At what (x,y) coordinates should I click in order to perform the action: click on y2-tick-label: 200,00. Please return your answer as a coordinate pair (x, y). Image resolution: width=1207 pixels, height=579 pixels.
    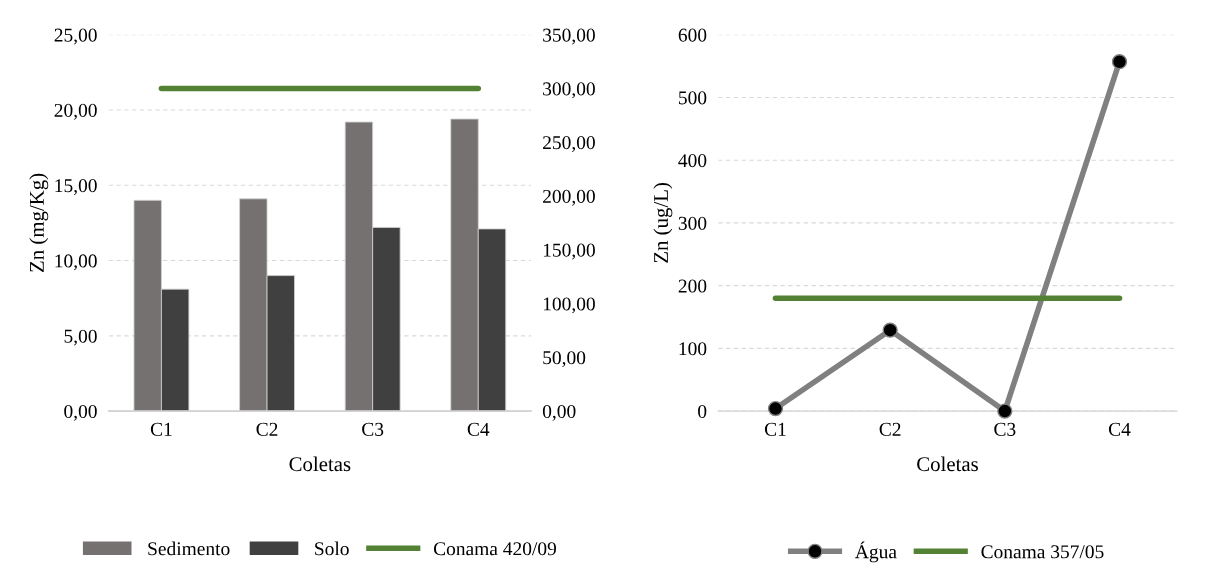
    Looking at the image, I should click on (569, 197).